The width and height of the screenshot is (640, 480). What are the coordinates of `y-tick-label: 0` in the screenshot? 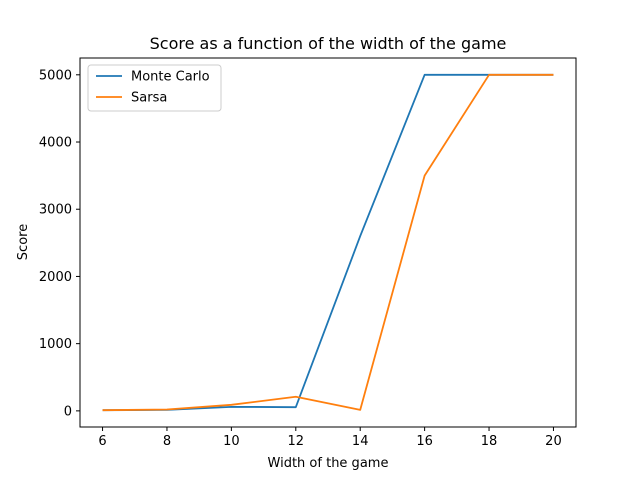 It's located at (68, 411).